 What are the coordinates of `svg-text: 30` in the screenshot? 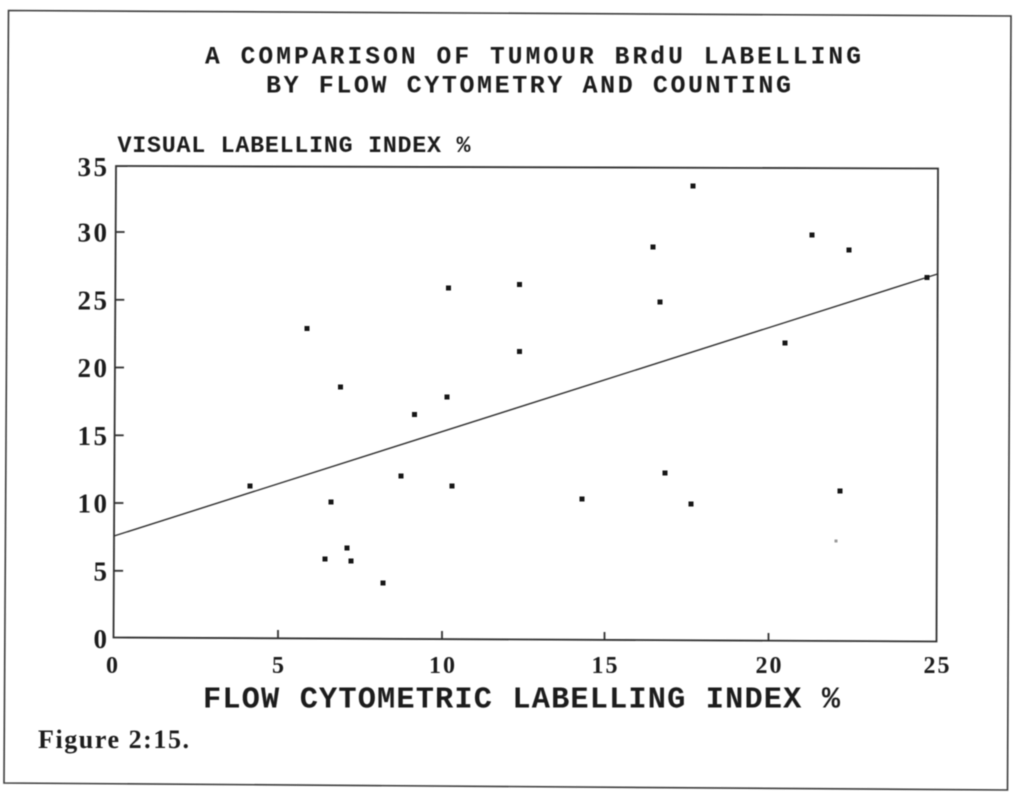 It's located at (94, 233).